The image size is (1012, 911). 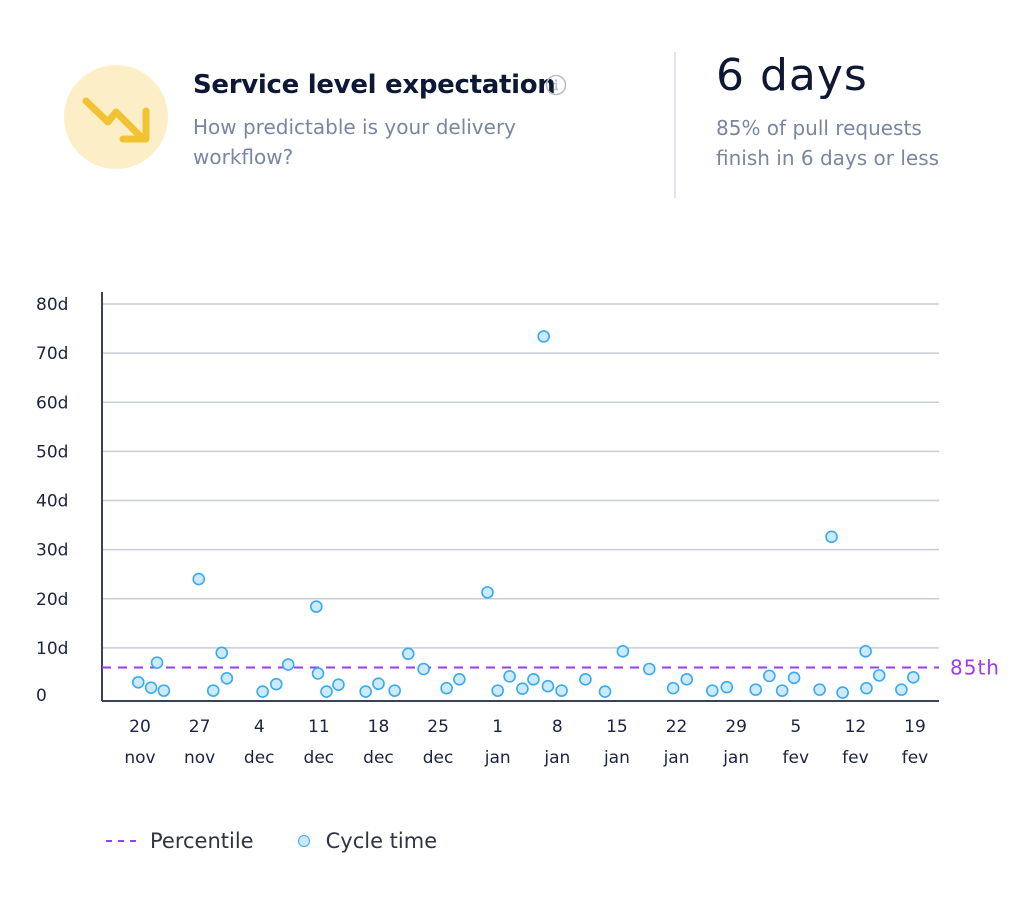 I want to click on circle-marker-icon, so click(x=303, y=841).